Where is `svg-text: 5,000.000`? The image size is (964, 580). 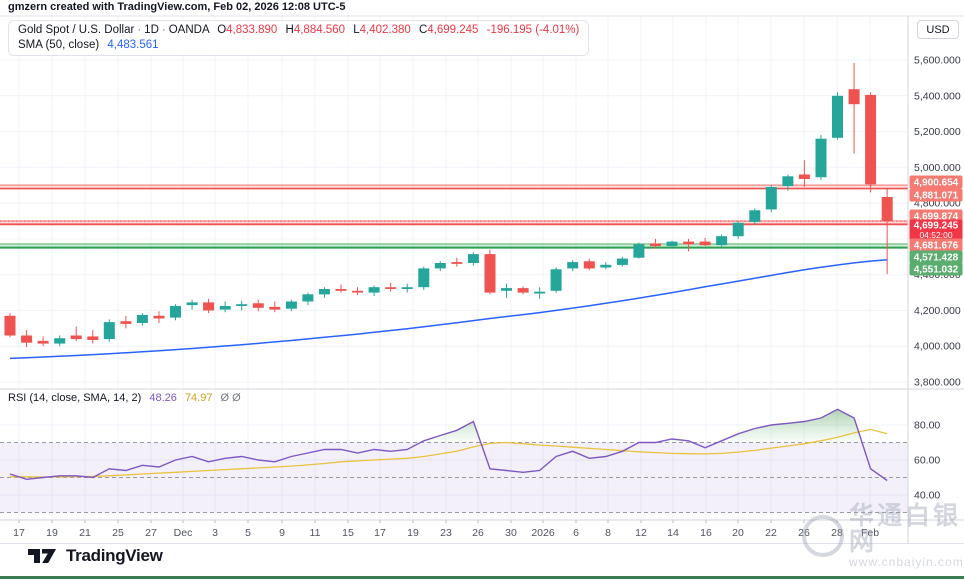 svg-text: 5,000.000 is located at coordinates (937, 168).